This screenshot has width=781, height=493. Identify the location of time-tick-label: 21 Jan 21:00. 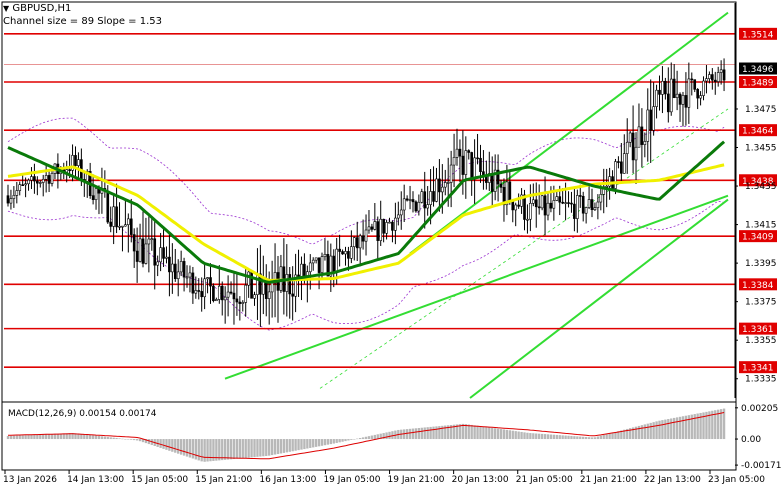
(608, 480).